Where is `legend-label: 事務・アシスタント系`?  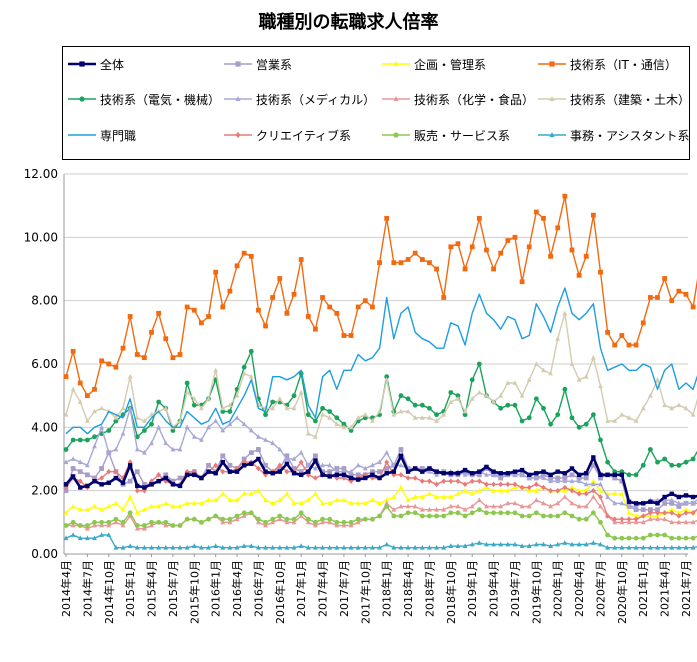 legend-label: 事務・アシスタント系 is located at coordinates (630, 135).